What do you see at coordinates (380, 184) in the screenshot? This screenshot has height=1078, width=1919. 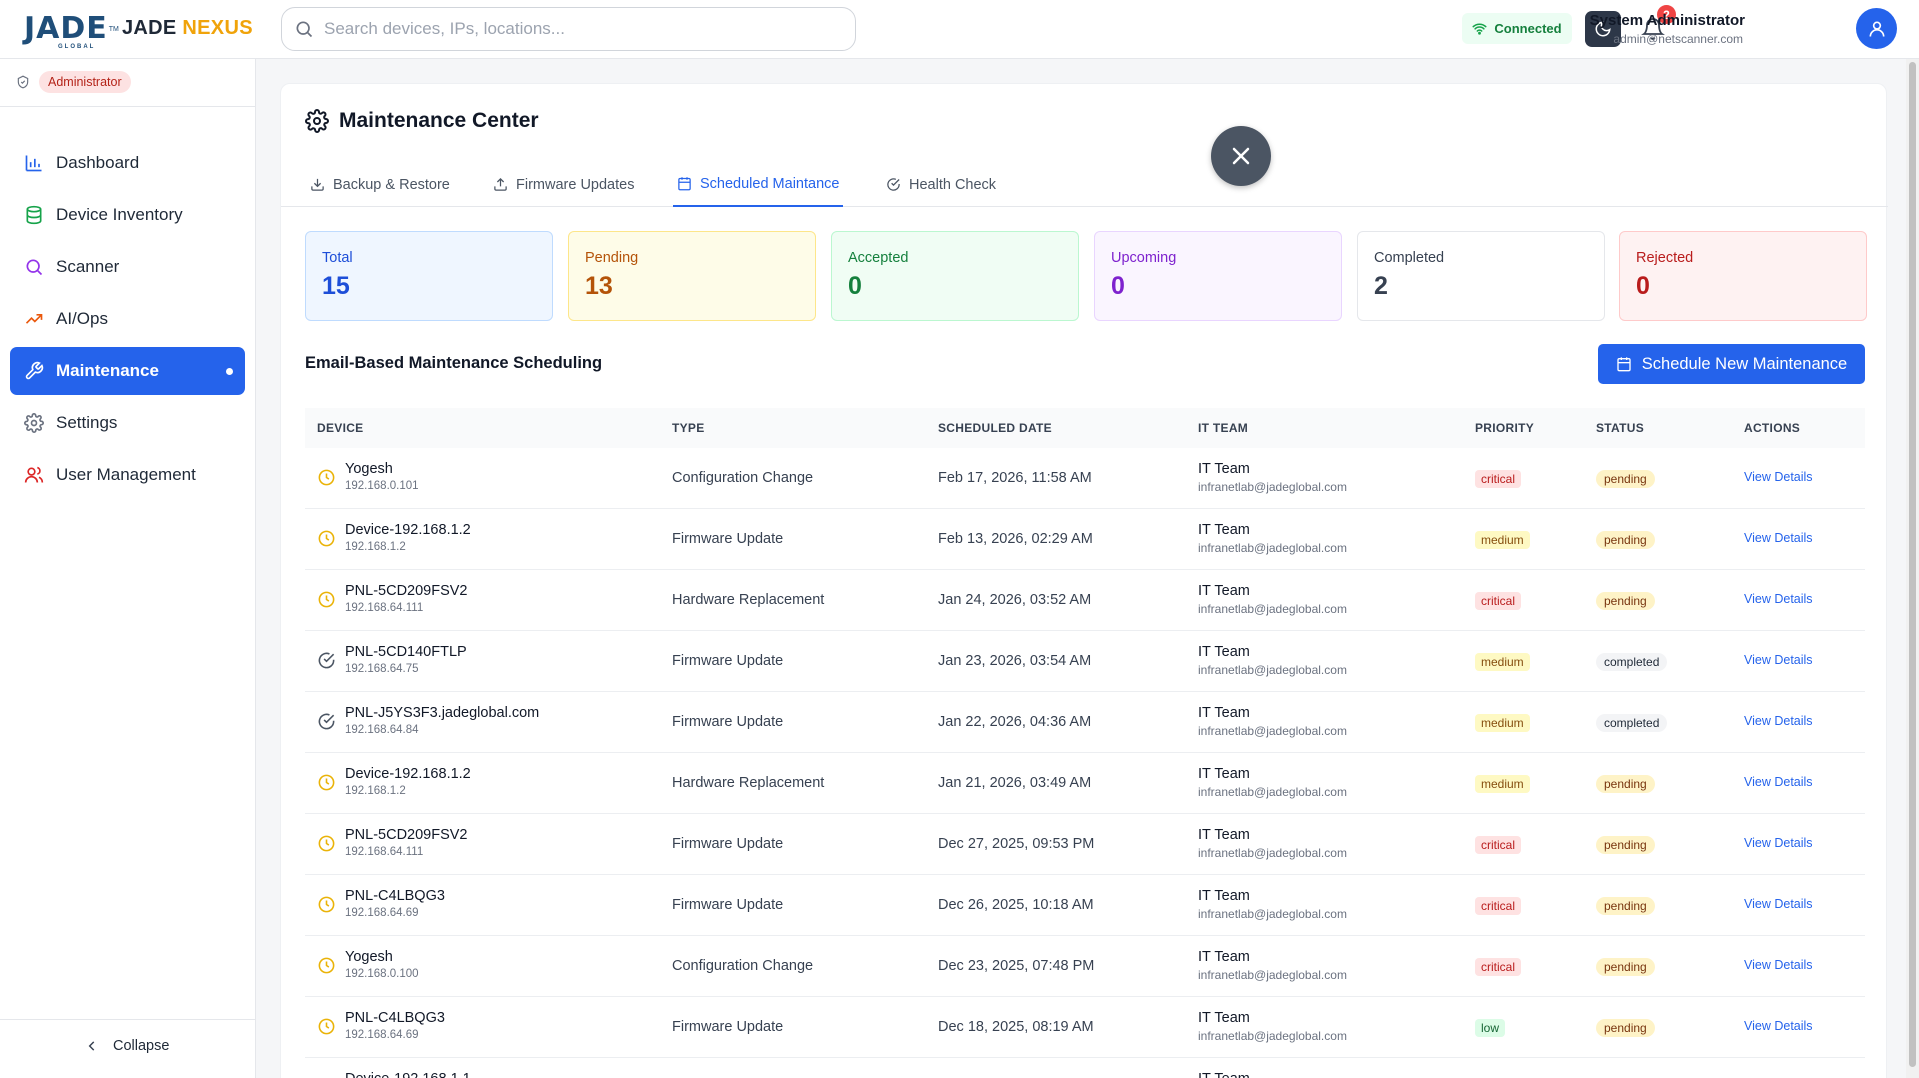 I see `tab-backup-restore: Backup & Restore` at bounding box center [380, 184].